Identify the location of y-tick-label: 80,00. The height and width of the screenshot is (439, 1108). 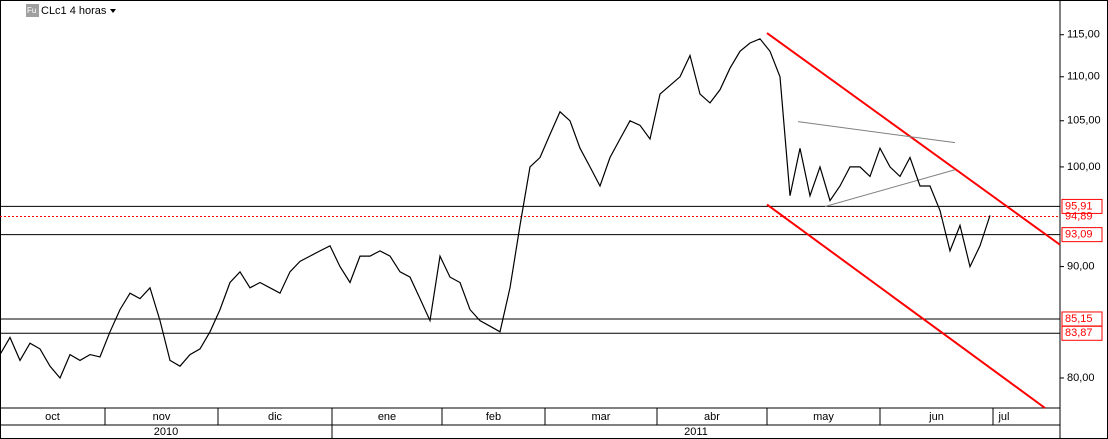
(1081, 378).